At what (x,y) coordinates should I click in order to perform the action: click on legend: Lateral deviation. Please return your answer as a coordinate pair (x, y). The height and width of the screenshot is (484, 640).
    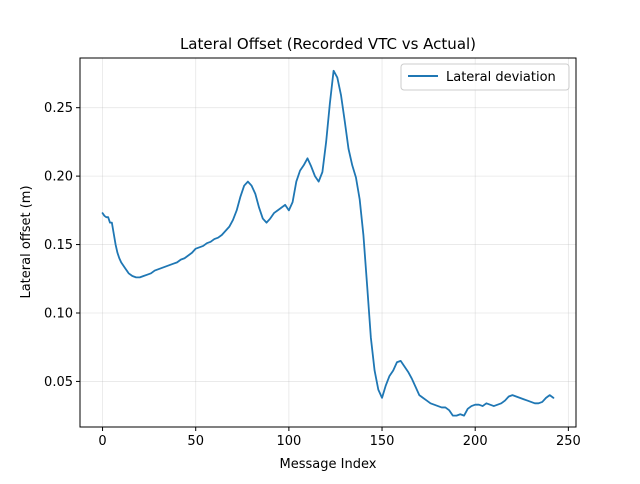
    Looking at the image, I should click on (485, 77).